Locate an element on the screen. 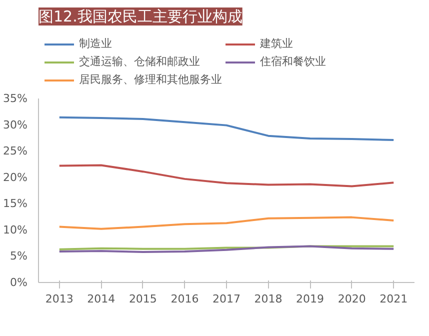  y-tick-label: 5% is located at coordinates (19, 256).